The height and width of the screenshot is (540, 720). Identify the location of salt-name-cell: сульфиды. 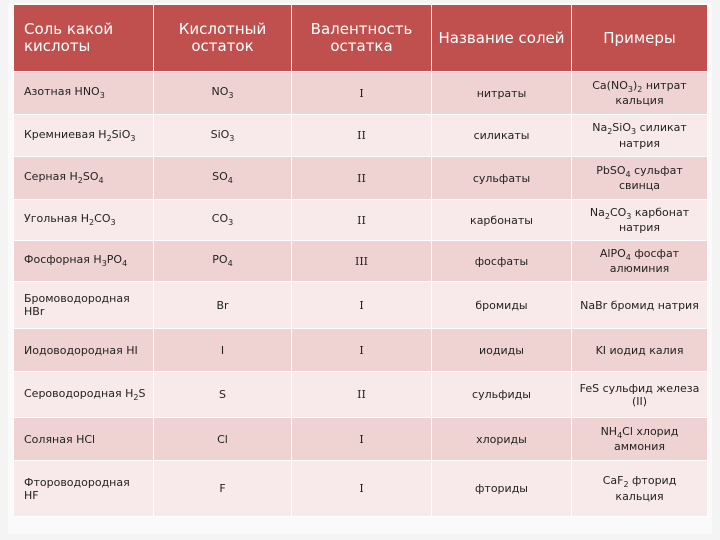
(501, 394).